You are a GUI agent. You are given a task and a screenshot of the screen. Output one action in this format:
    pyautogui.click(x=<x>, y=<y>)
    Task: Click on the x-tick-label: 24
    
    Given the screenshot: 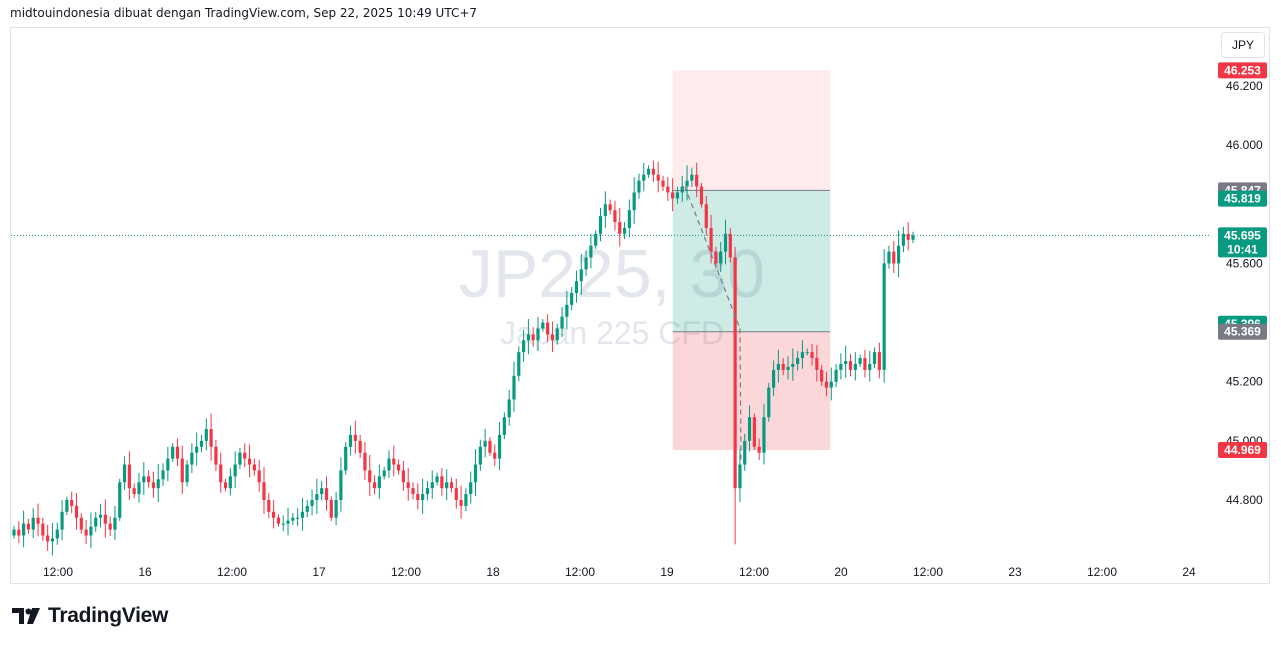 What is the action you would take?
    pyautogui.click(x=1189, y=572)
    